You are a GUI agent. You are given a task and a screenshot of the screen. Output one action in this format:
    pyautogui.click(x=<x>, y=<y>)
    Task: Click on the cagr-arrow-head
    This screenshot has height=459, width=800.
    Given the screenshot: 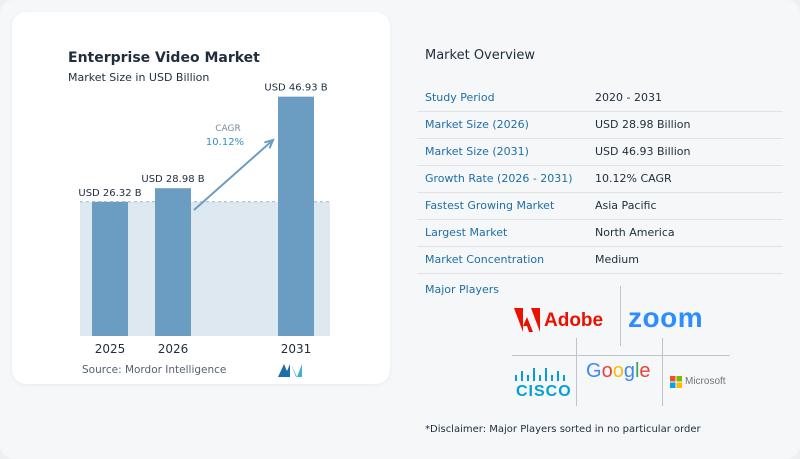 What is the action you would take?
    pyautogui.click(x=269, y=143)
    